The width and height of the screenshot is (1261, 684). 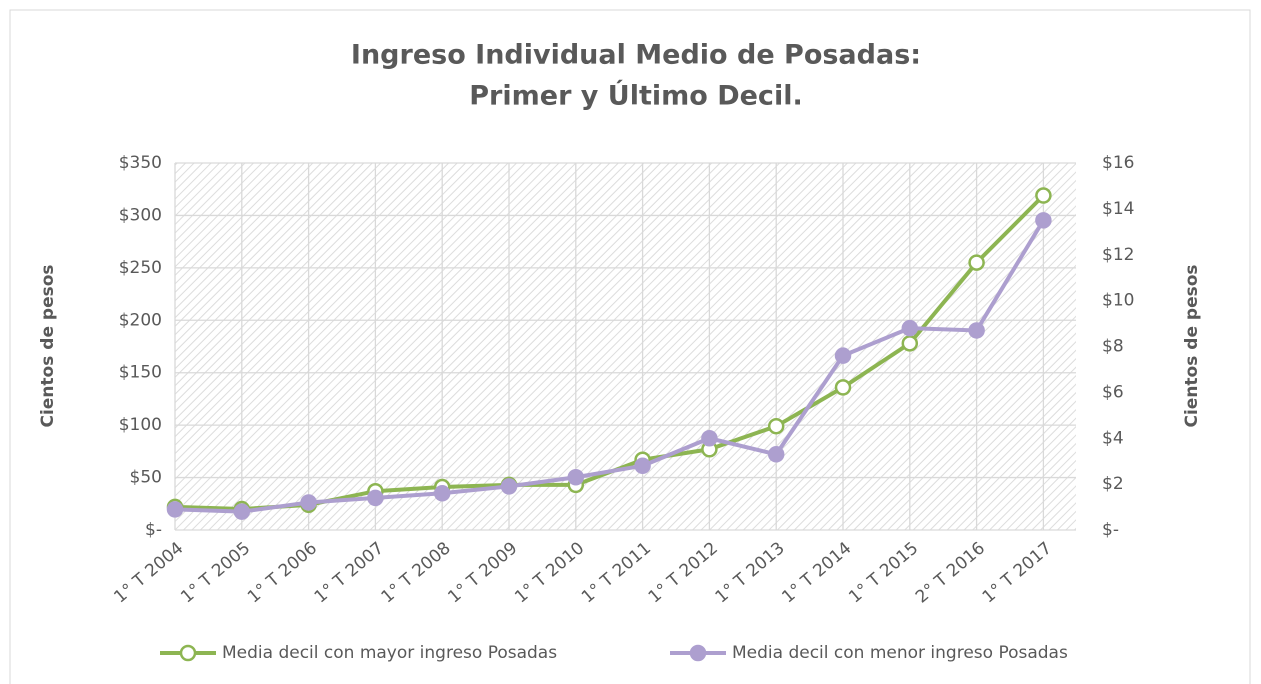 I want to click on y2-tick-label: $12, so click(x=1118, y=255).